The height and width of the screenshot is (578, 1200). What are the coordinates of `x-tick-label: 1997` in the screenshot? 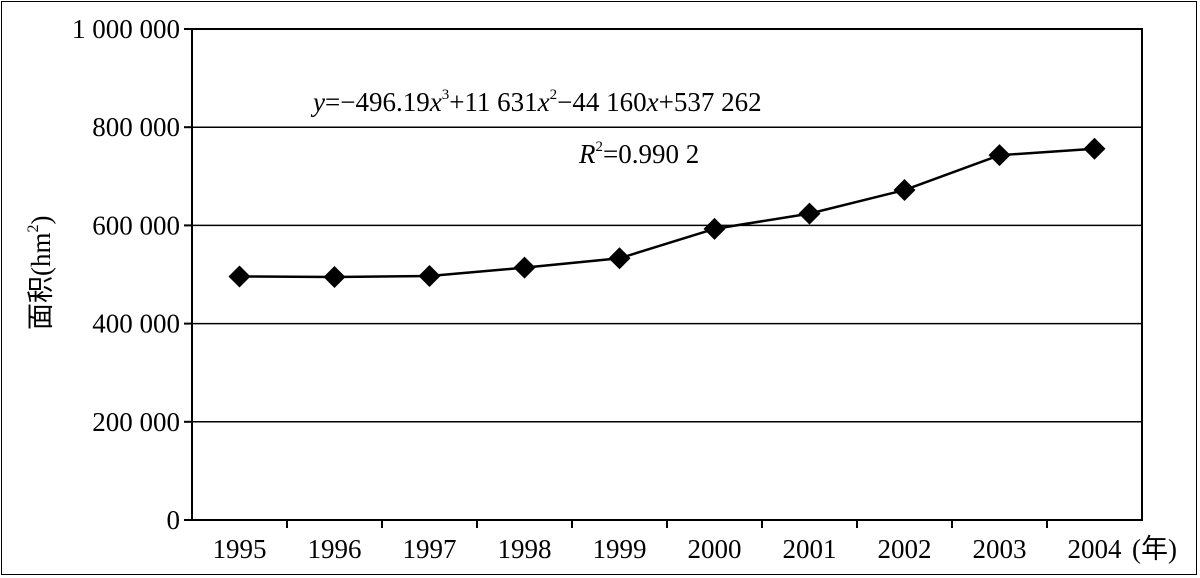 It's located at (430, 549).